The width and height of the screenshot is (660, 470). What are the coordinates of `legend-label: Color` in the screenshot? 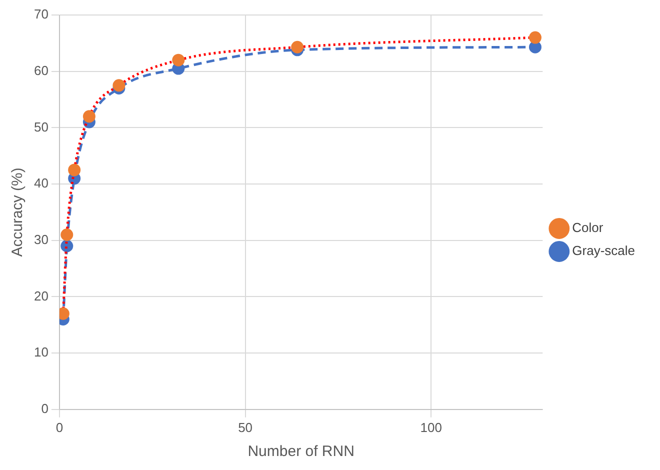 It's located at (588, 228).